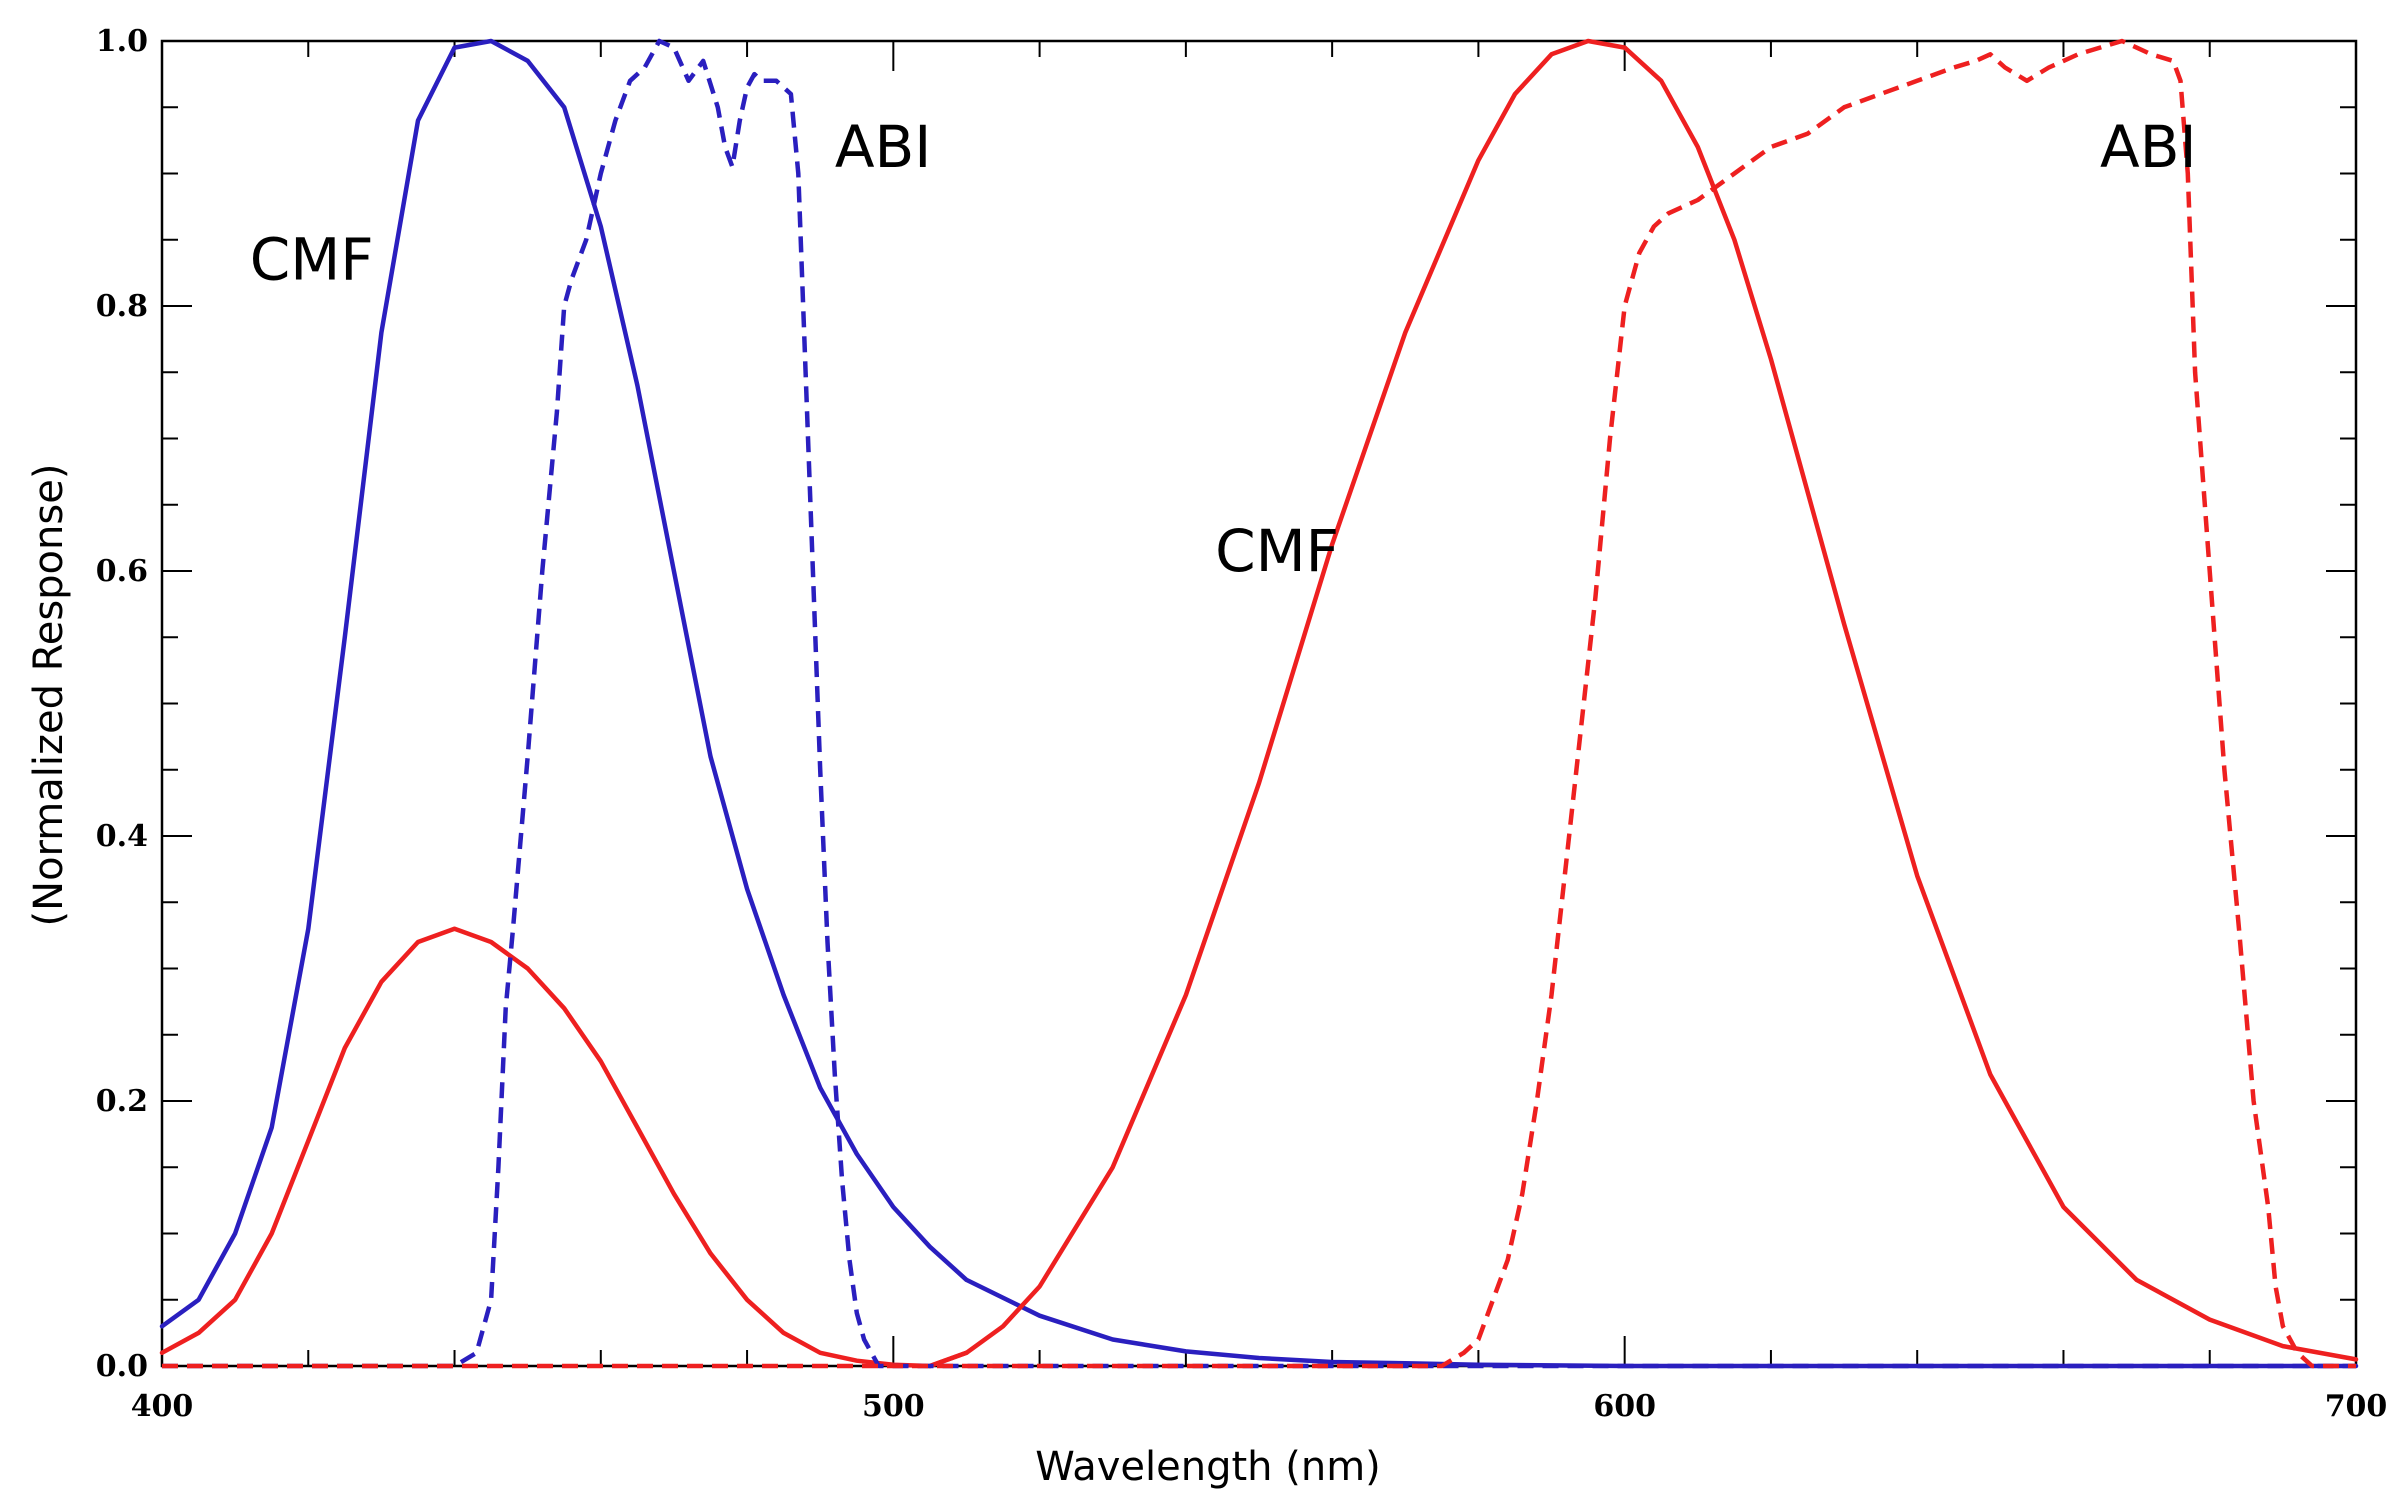 The width and height of the screenshot is (2401, 1507). Describe the element at coordinates (564, 1147) in the screenshot. I see `series-cmf-red-short-wavelength-lobe` at that location.